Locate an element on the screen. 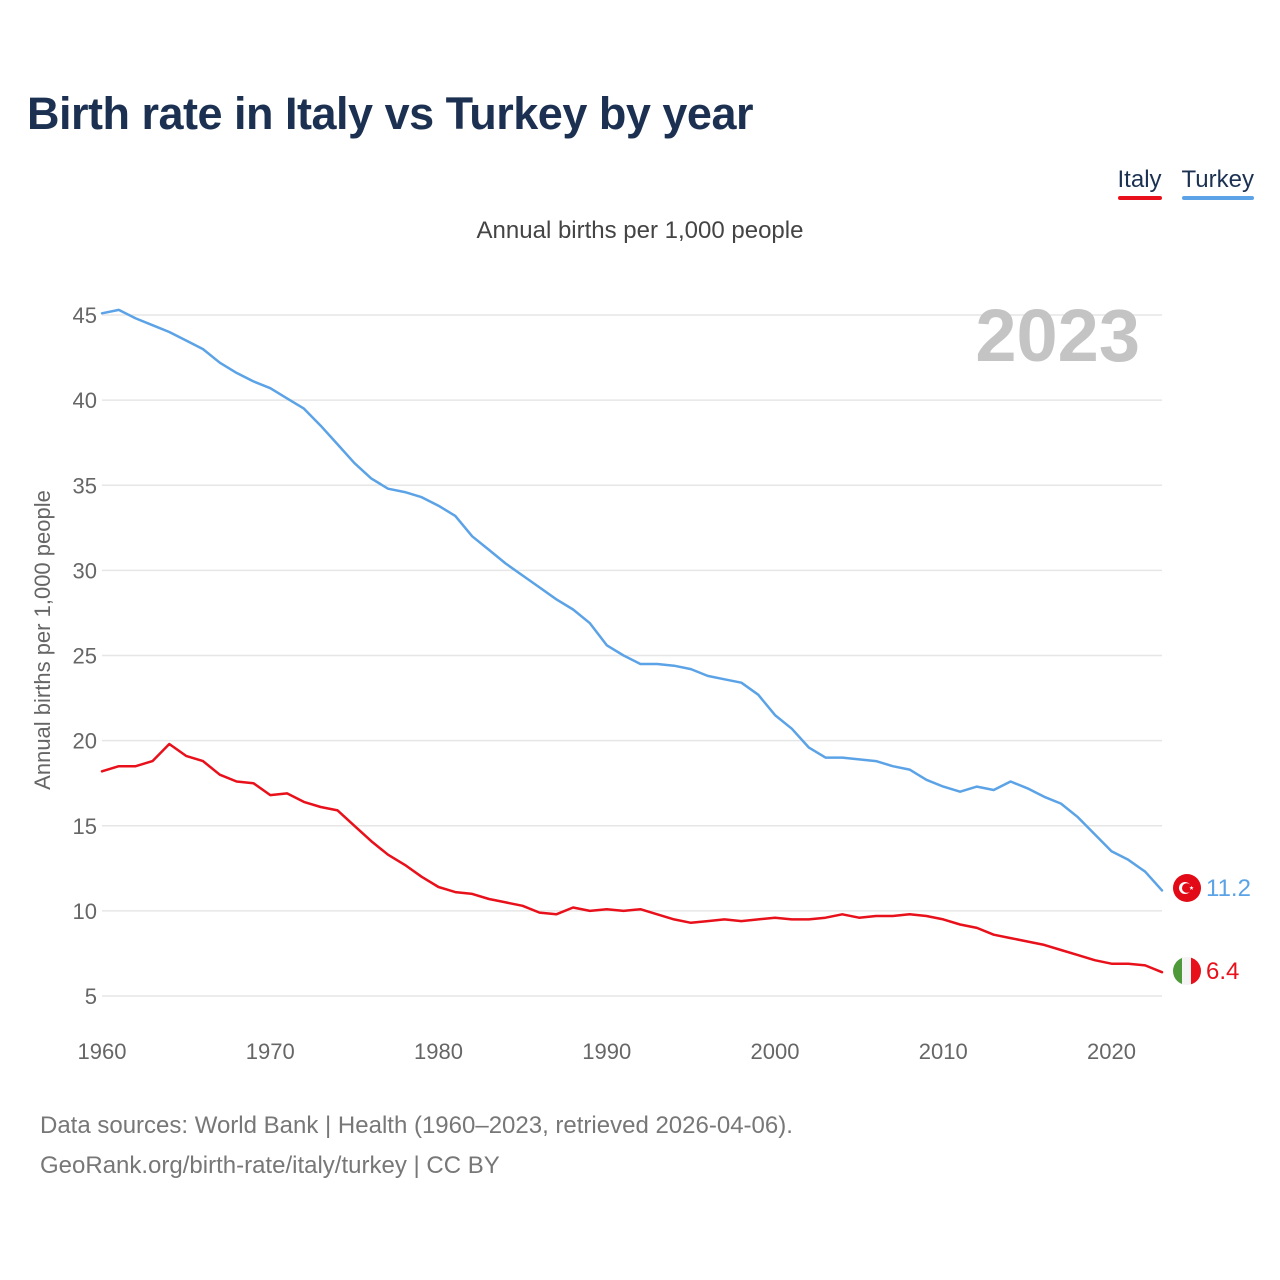 This screenshot has height=1280, width=1280. y-axis-ticks: 5 10 15 20 25 30 35 40 45 is located at coordinates (85, 656).